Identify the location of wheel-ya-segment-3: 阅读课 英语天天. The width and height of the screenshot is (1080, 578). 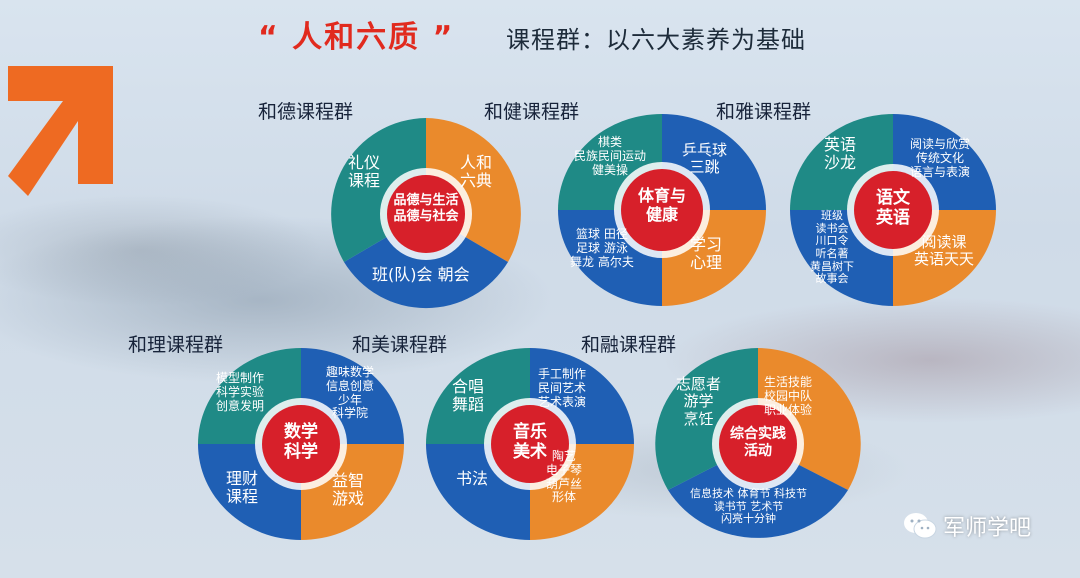
(944, 251).